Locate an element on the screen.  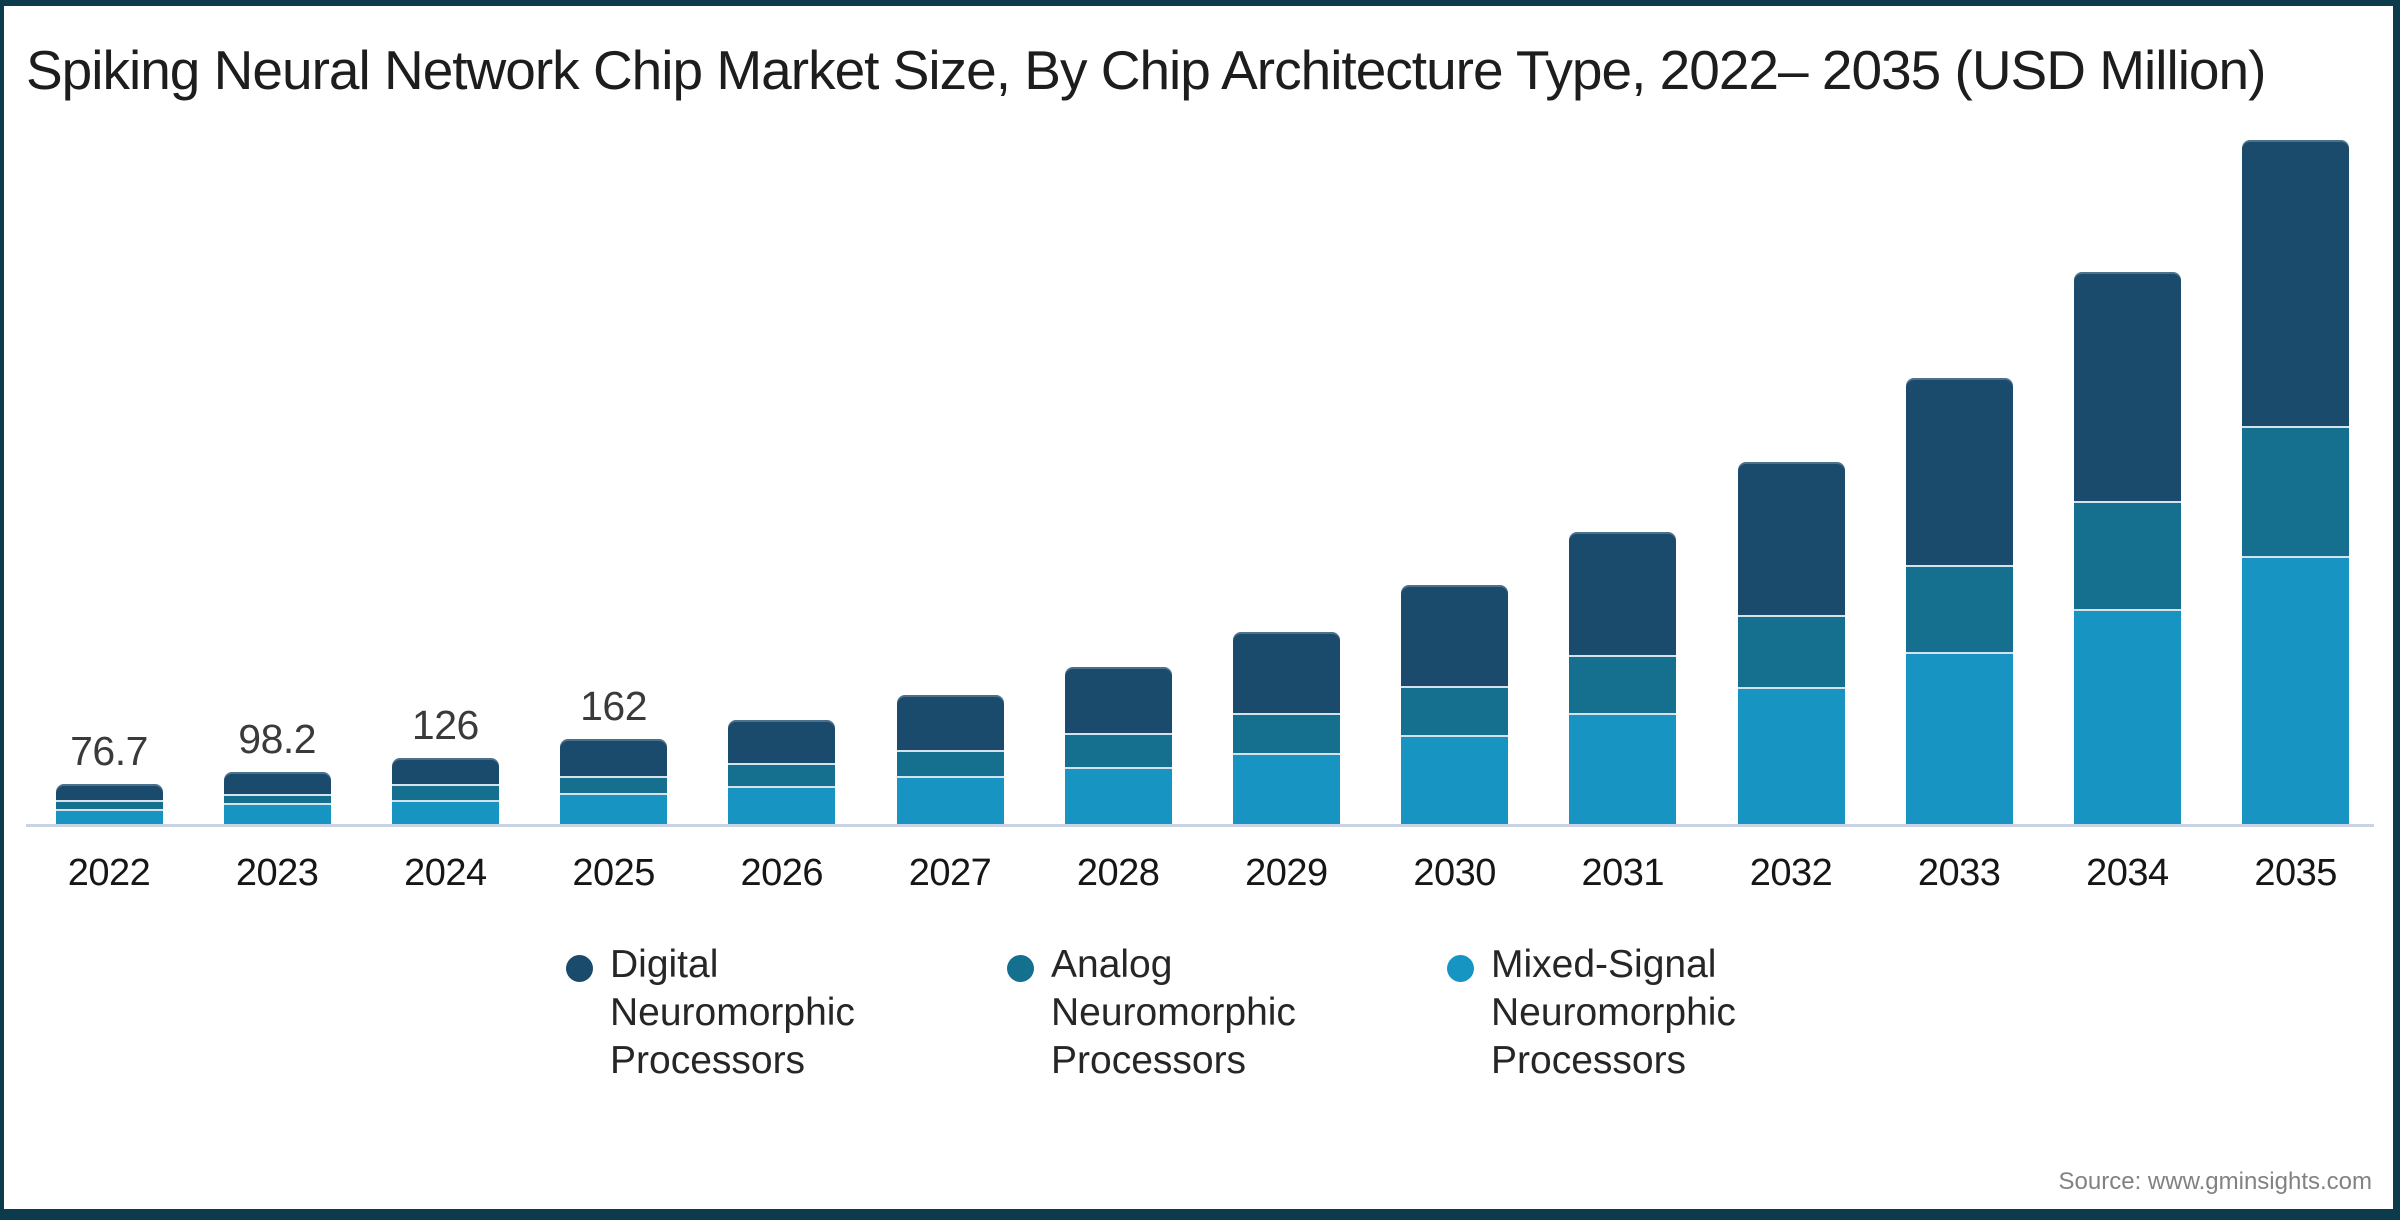
bar-group-2027 is located at coordinates (950, 759).